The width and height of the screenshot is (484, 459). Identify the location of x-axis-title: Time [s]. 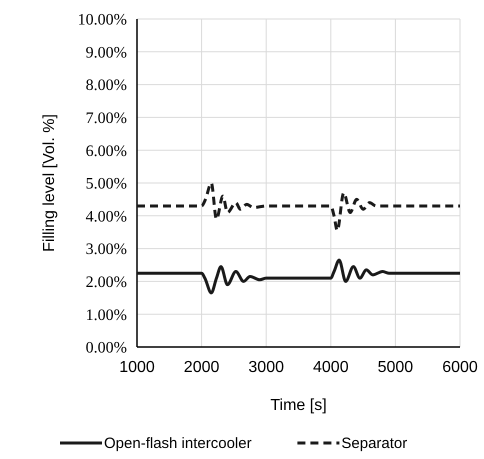
(298, 405).